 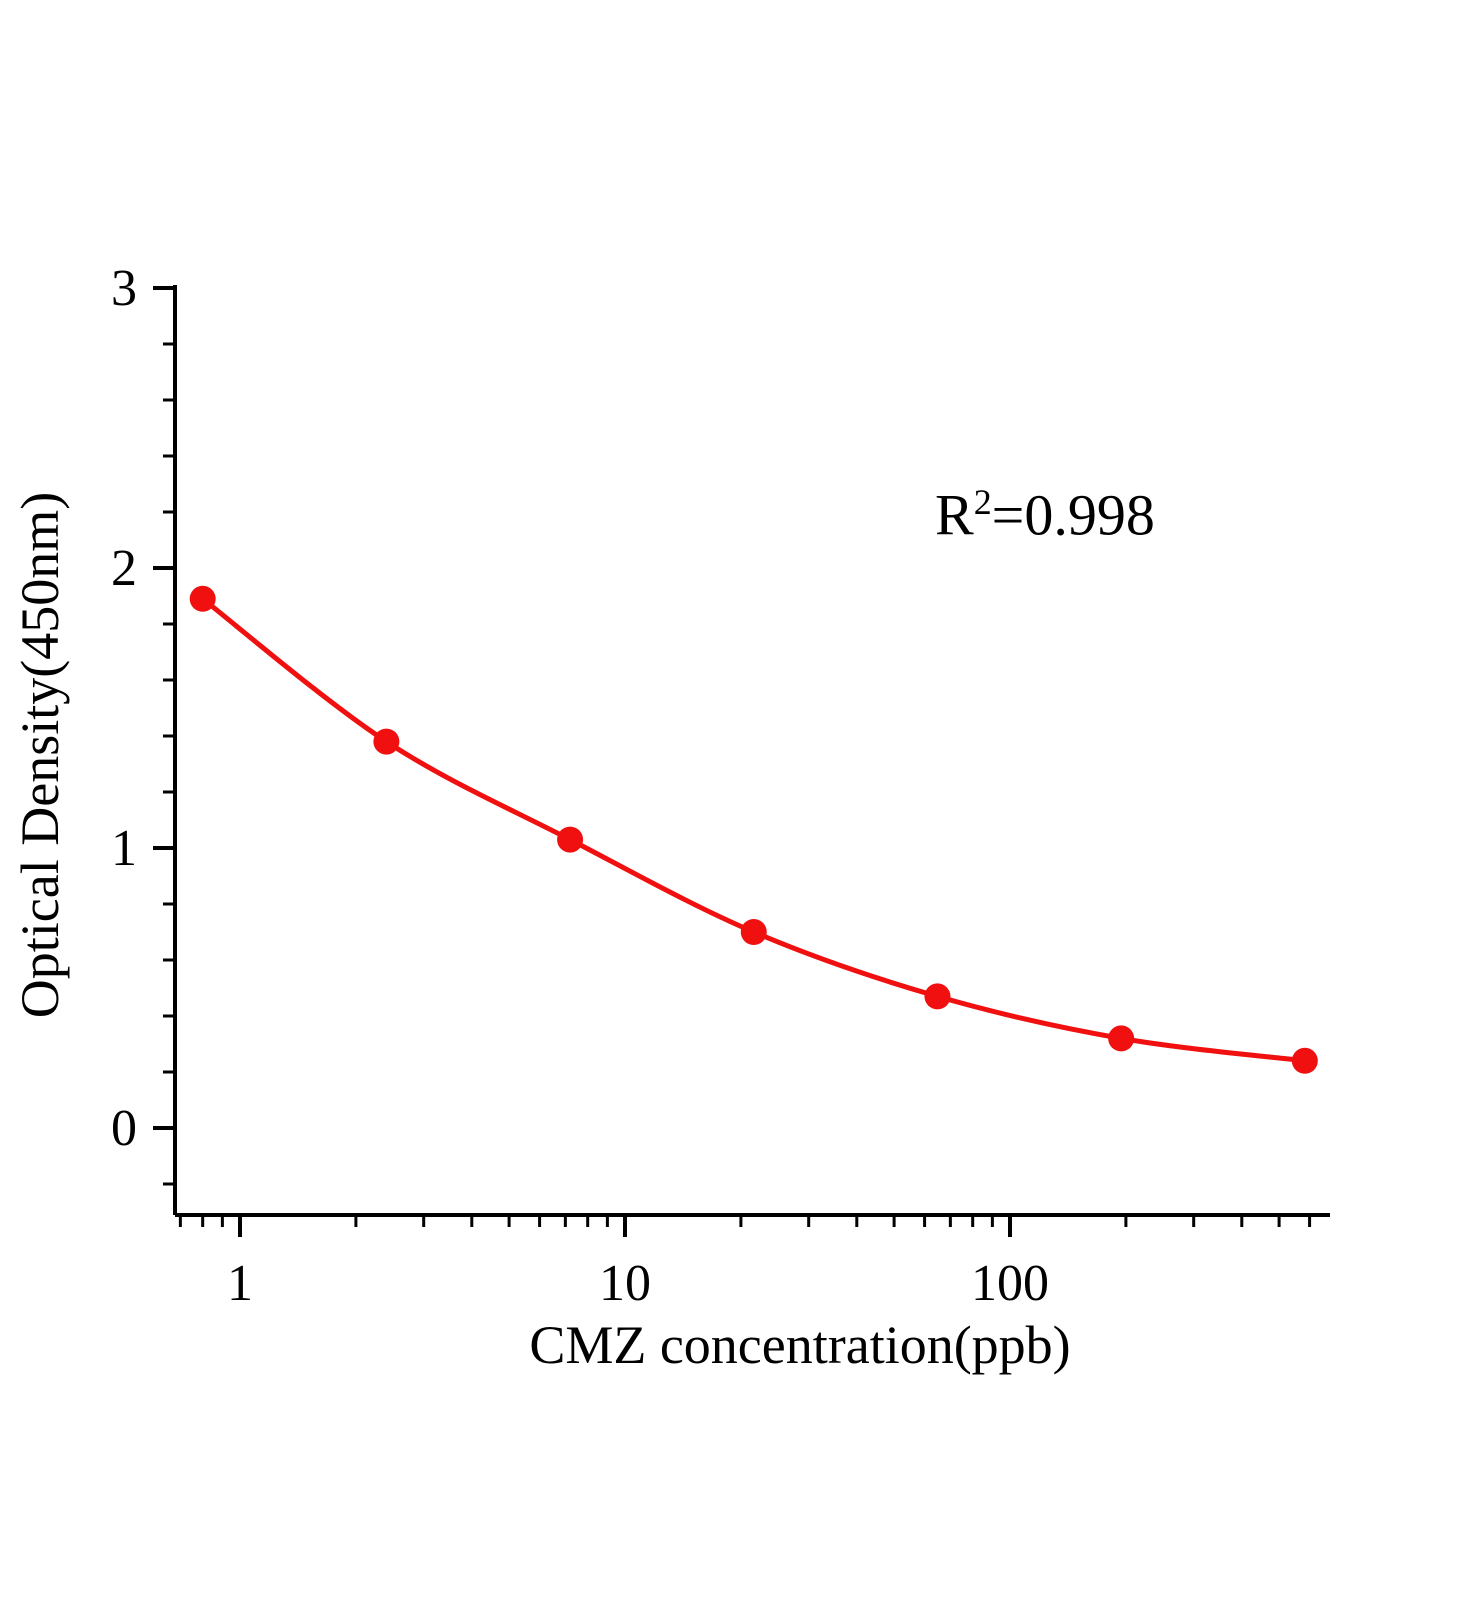 What do you see at coordinates (625, 1283) in the screenshot?
I see `x-tick-label: 10` at bounding box center [625, 1283].